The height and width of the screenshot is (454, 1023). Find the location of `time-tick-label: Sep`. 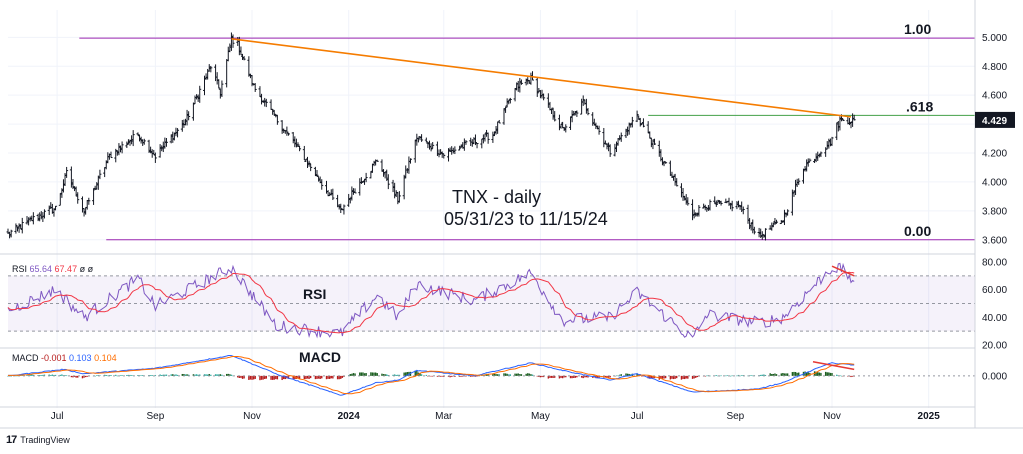

time-tick-label: Sep is located at coordinates (155, 416).